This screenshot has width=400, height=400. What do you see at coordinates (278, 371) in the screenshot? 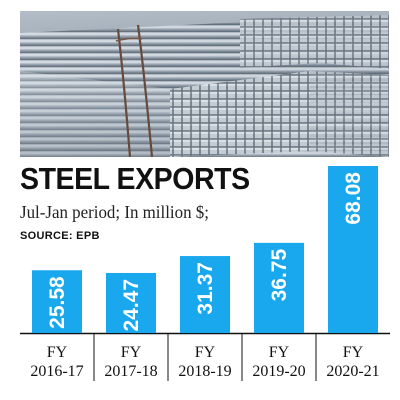
I see `x-tick-label: 2019-20` at bounding box center [278, 371].